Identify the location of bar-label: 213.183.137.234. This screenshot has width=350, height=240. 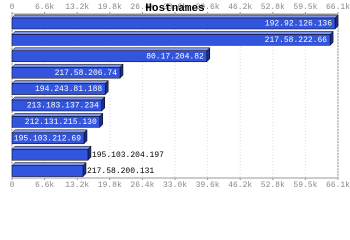
(63, 106).